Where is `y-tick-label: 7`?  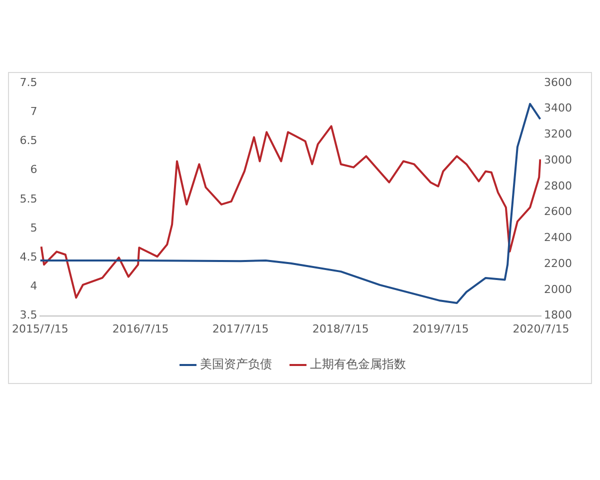
y-tick-label: 7 is located at coordinates (34, 111).